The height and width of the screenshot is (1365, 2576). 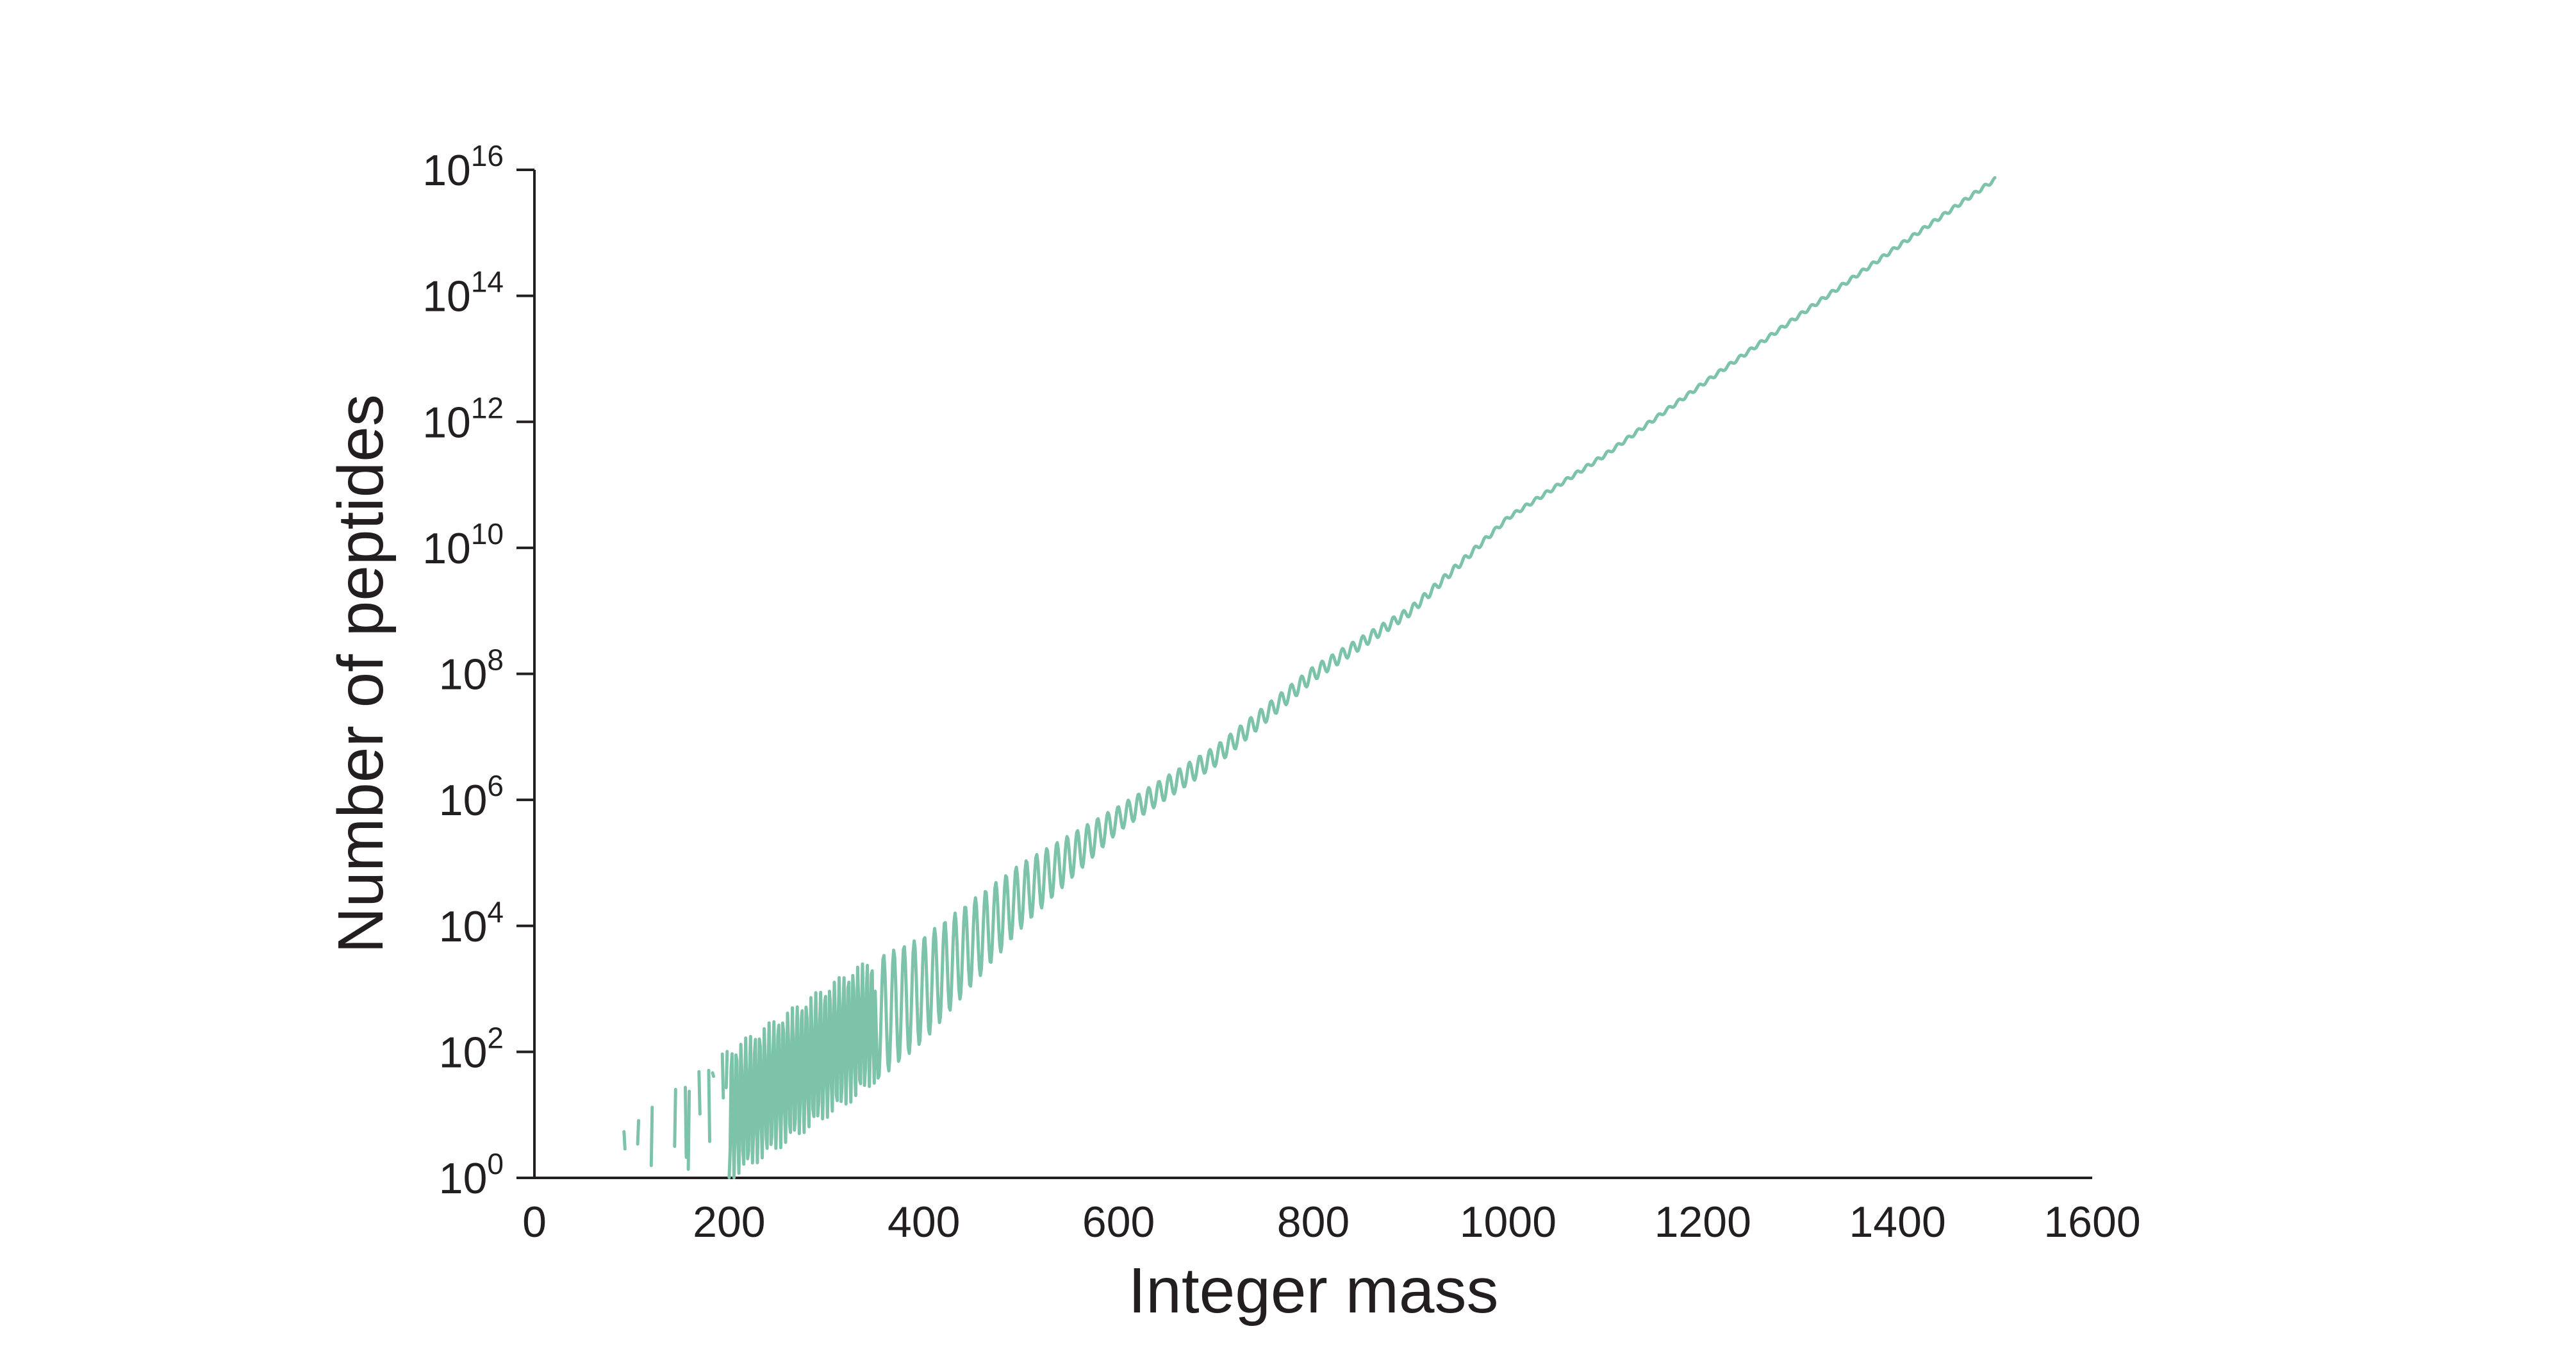 I want to click on x-tick-label: 1200, so click(x=1703, y=1222).